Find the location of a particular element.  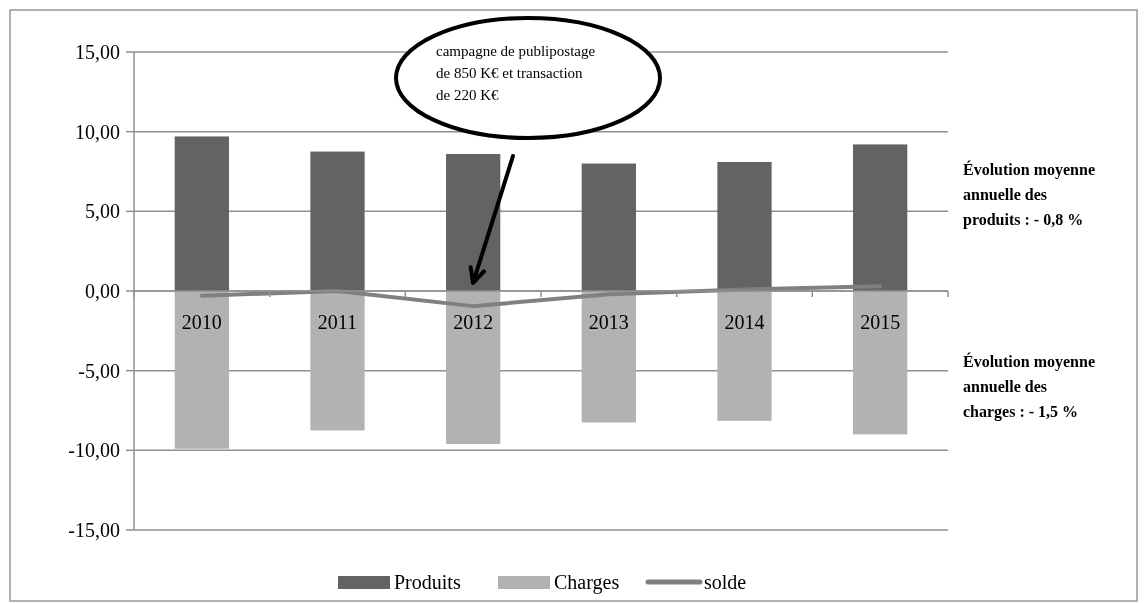

line-series is located at coordinates (541, 296).